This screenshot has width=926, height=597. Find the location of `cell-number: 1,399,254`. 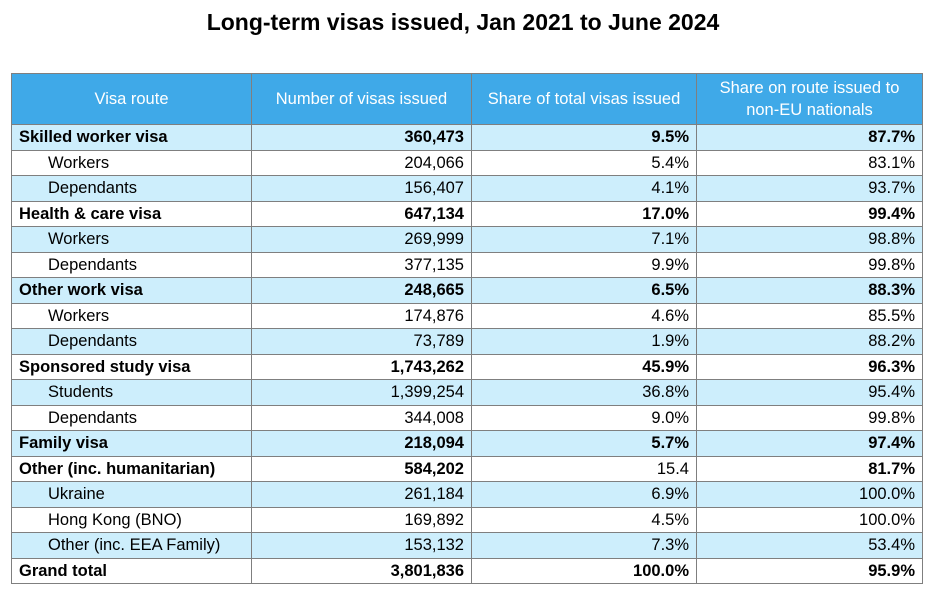

cell-number: 1,399,254 is located at coordinates (361, 392).